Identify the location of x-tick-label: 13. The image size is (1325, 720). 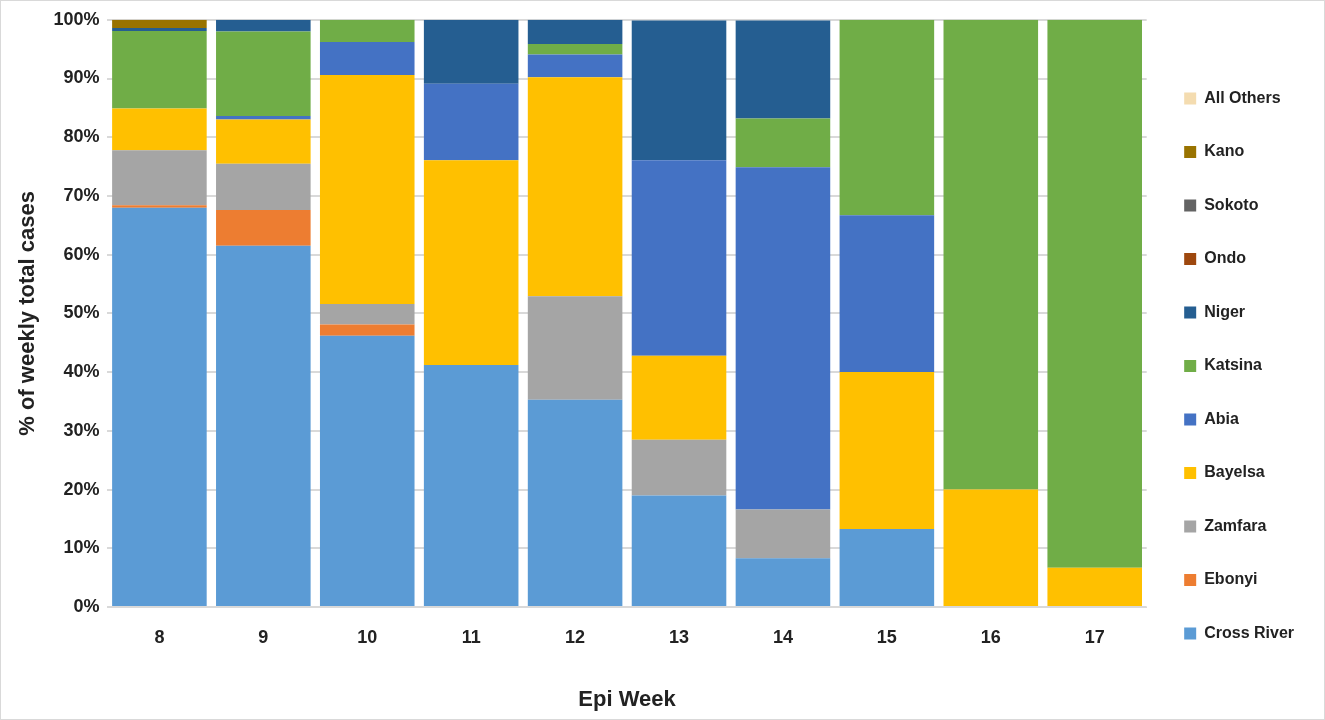
(679, 636).